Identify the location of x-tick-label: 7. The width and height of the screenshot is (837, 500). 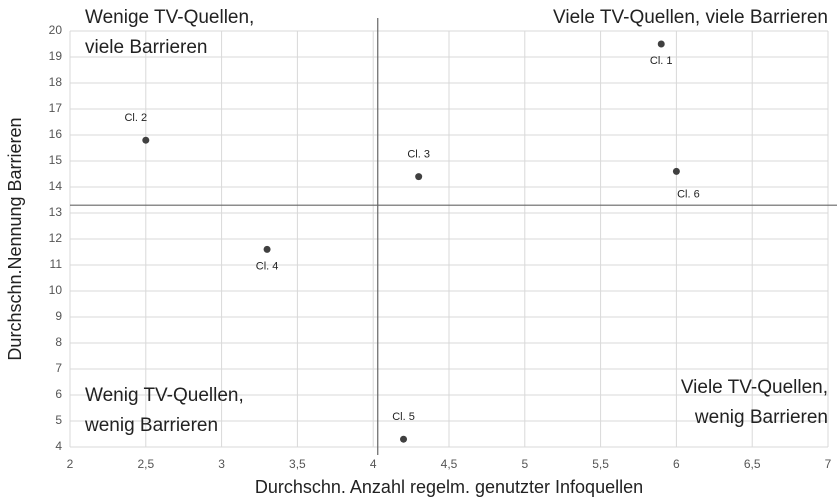
(828, 464).